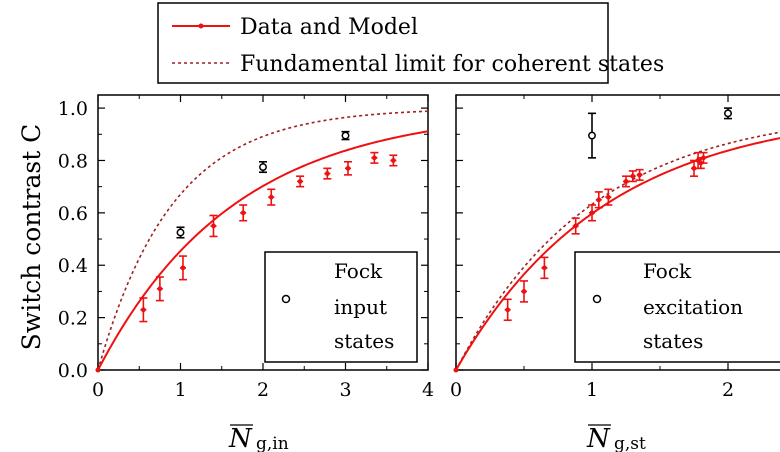 The height and width of the screenshot is (452, 780). What do you see at coordinates (268, 226) in the screenshot?
I see `left-points` at bounding box center [268, 226].